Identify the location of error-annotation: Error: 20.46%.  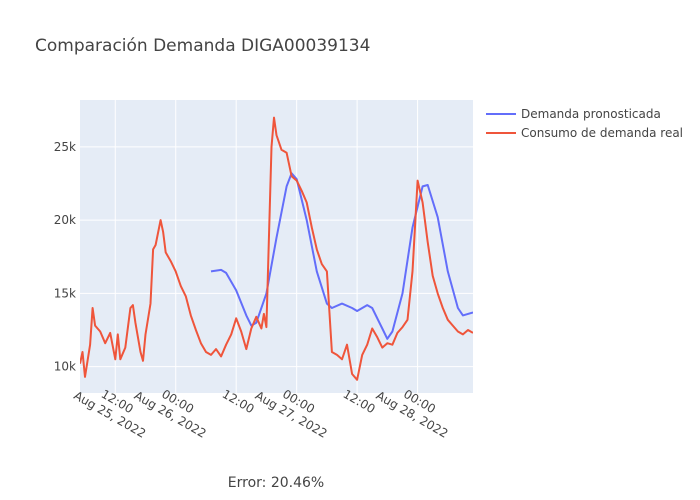
(276, 483).